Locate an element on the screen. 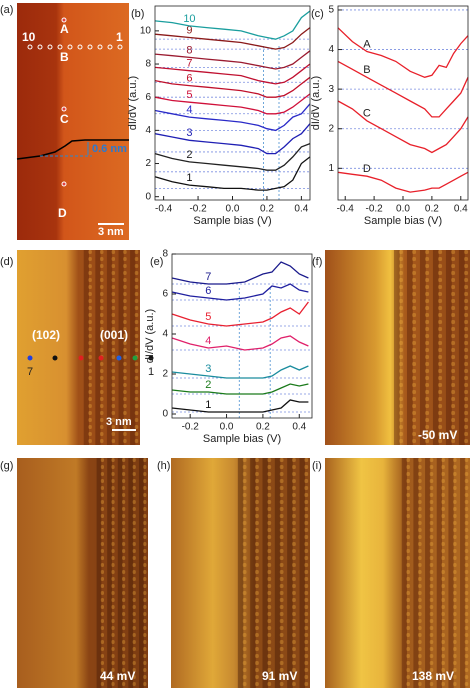 Image resolution: width=472 pixels, height=691 pixels. panel-label: (h) is located at coordinates (163, 466).